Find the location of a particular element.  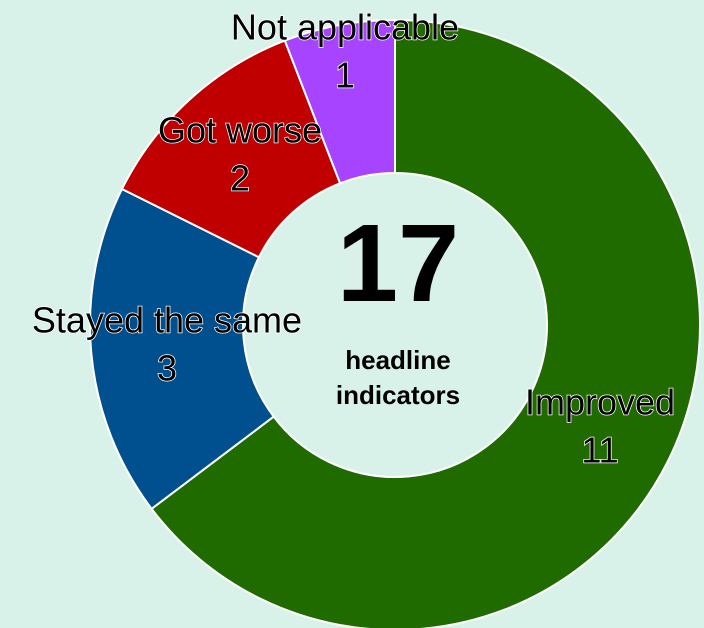

slice-value: 3 is located at coordinates (167, 368).